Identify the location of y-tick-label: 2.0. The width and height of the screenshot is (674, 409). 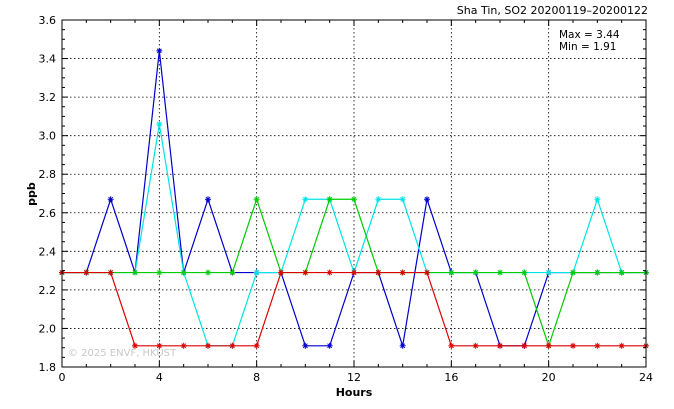
(48, 328).